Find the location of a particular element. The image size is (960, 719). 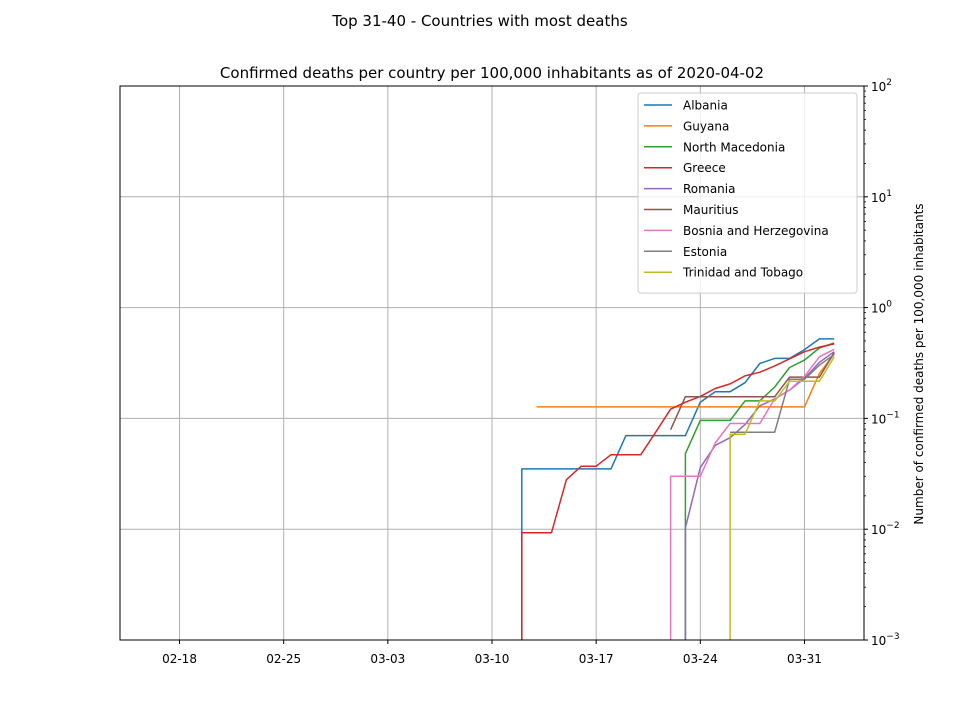

legend-label-albania: Albania is located at coordinates (705, 106).